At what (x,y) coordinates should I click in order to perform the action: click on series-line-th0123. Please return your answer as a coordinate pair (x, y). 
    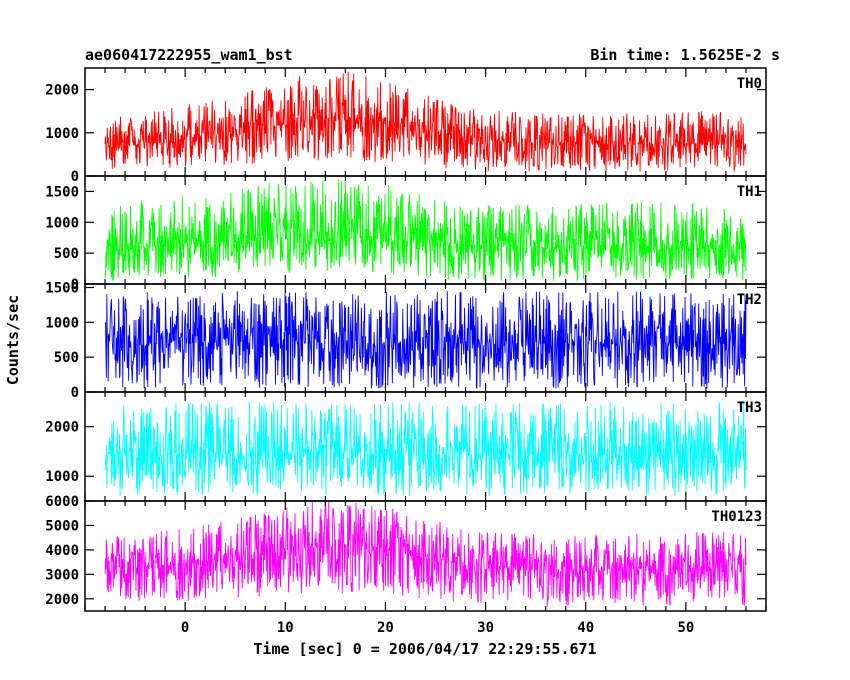
    Looking at the image, I should click on (425, 554).